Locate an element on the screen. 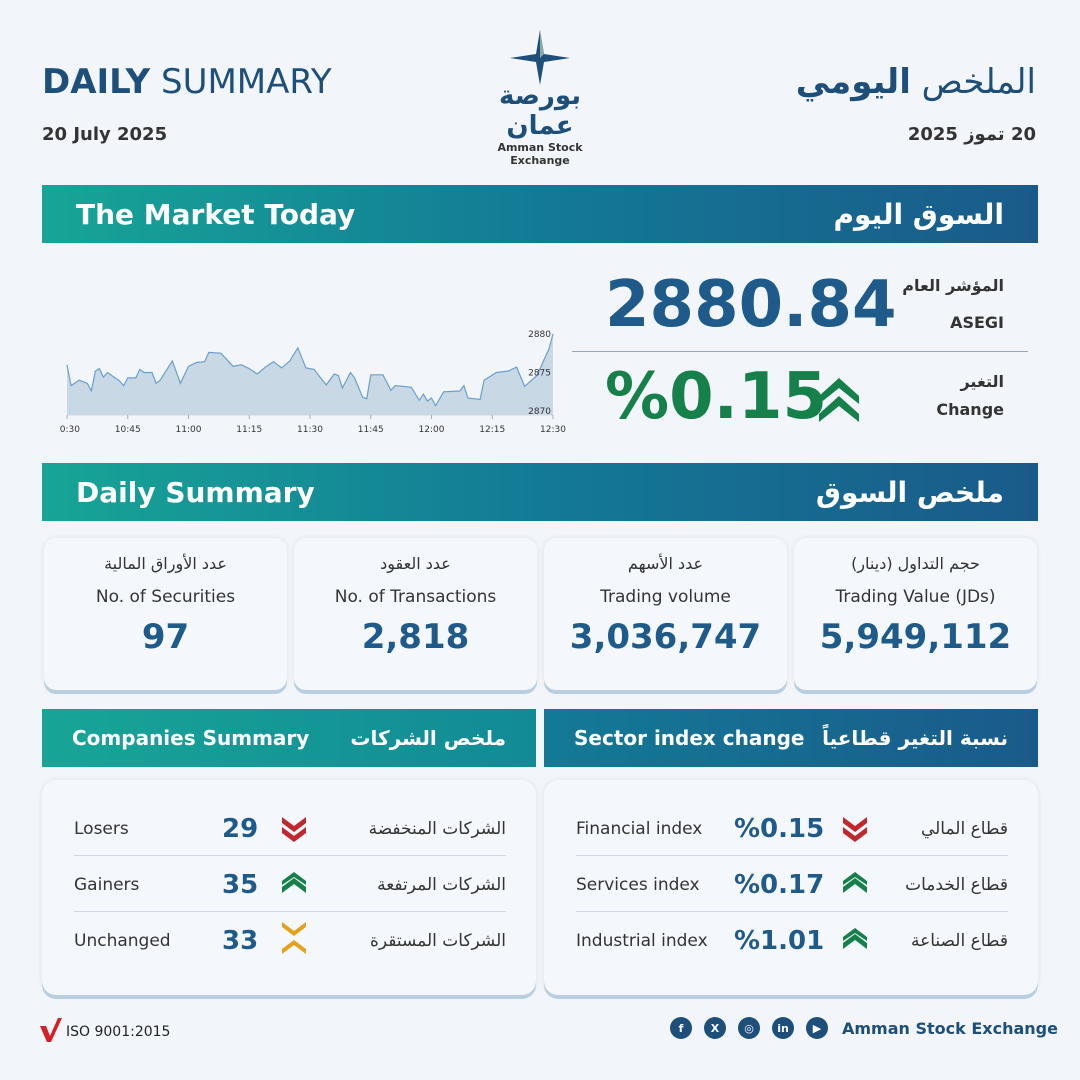  change-label: Change is located at coordinates (970, 409).